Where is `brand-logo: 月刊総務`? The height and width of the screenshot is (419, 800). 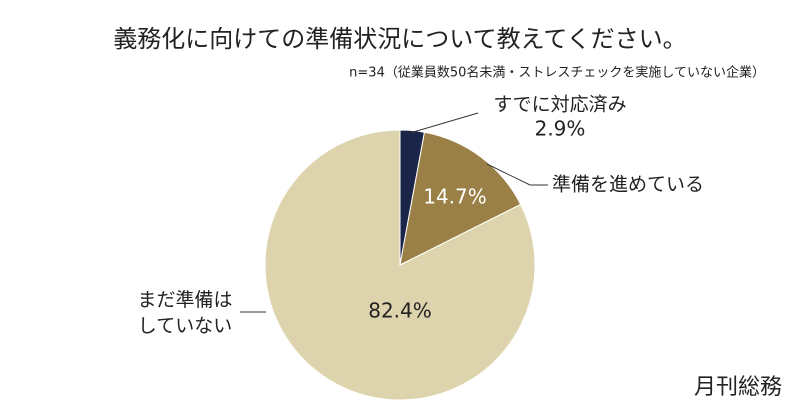 brand-logo: 月刊総務 is located at coordinates (738, 387).